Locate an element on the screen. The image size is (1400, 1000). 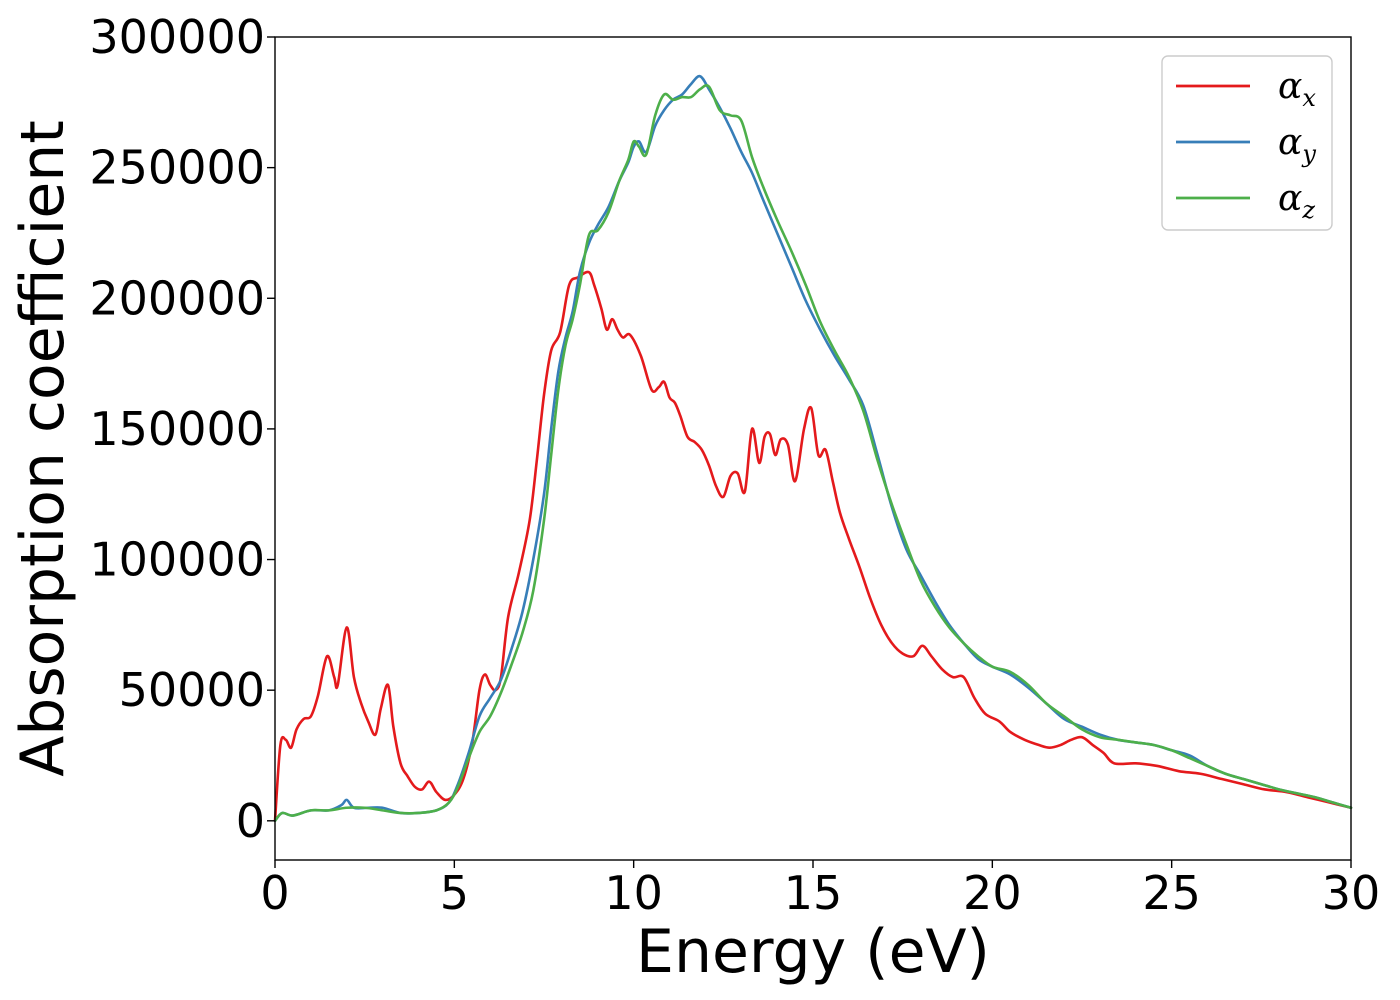
legend: αx αy αz is located at coordinates (1247, 143).